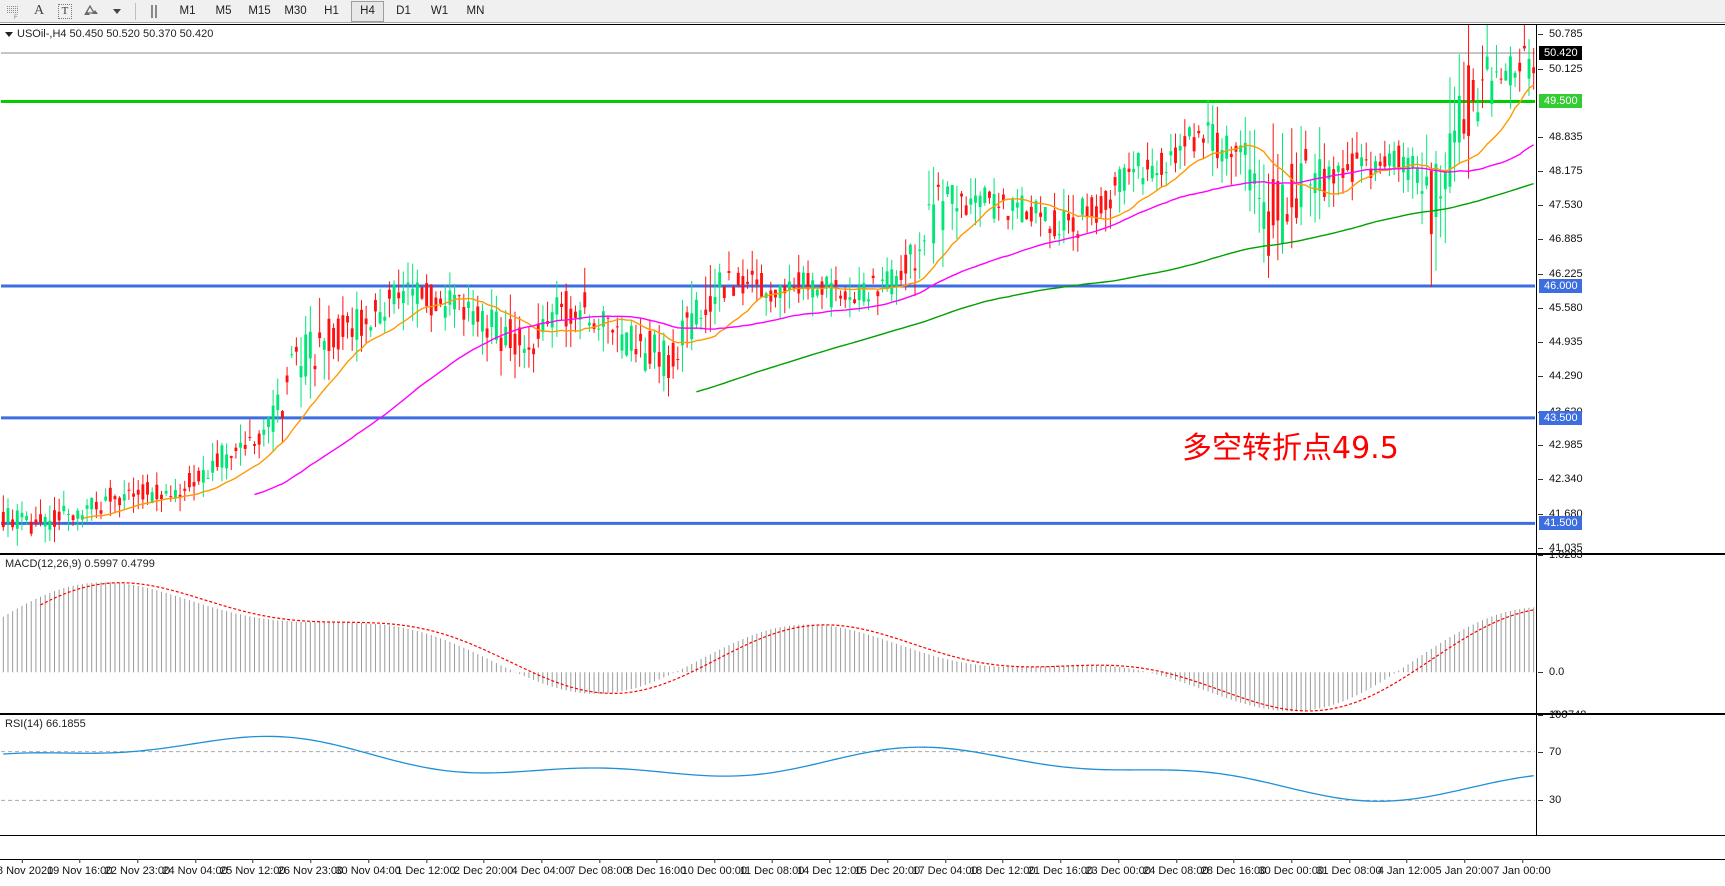  I want to click on time-label: 30 Dec 00:00, so click(1291, 868).